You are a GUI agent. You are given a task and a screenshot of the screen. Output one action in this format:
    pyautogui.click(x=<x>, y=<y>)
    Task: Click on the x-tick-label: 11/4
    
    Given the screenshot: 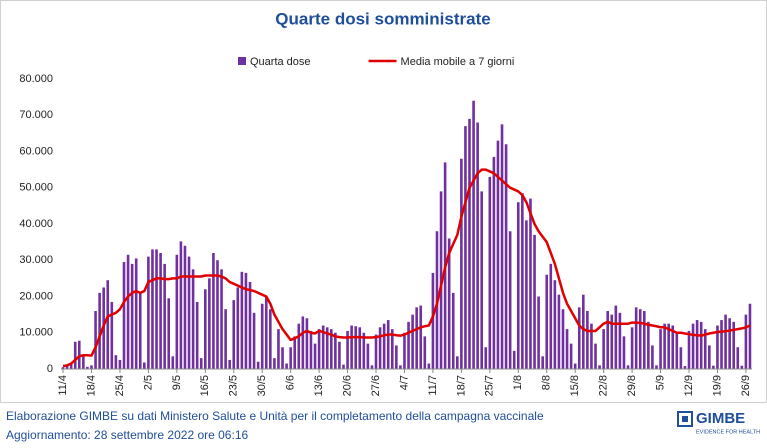 What is the action you would take?
    pyautogui.click(x=63, y=385)
    